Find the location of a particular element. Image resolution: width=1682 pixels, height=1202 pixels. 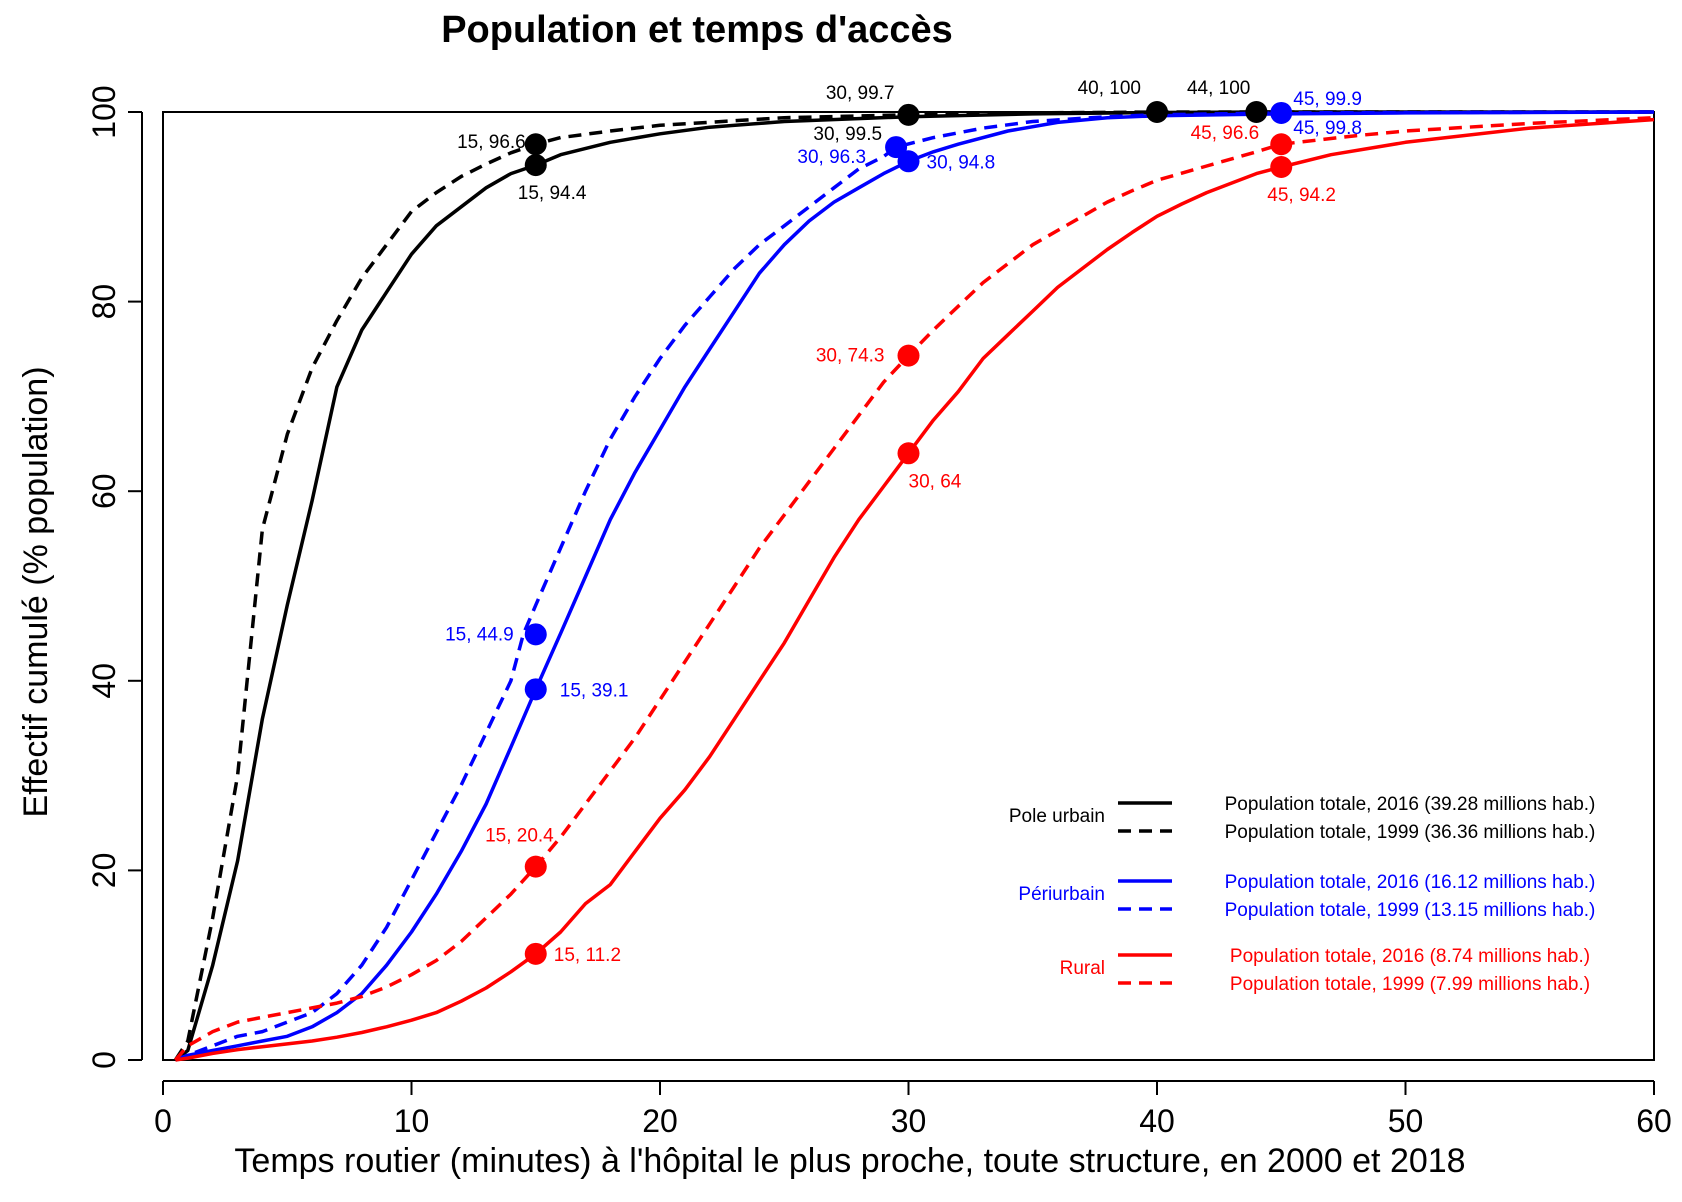

data-point-label: 15, 94.4 is located at coordinates (552, 193).